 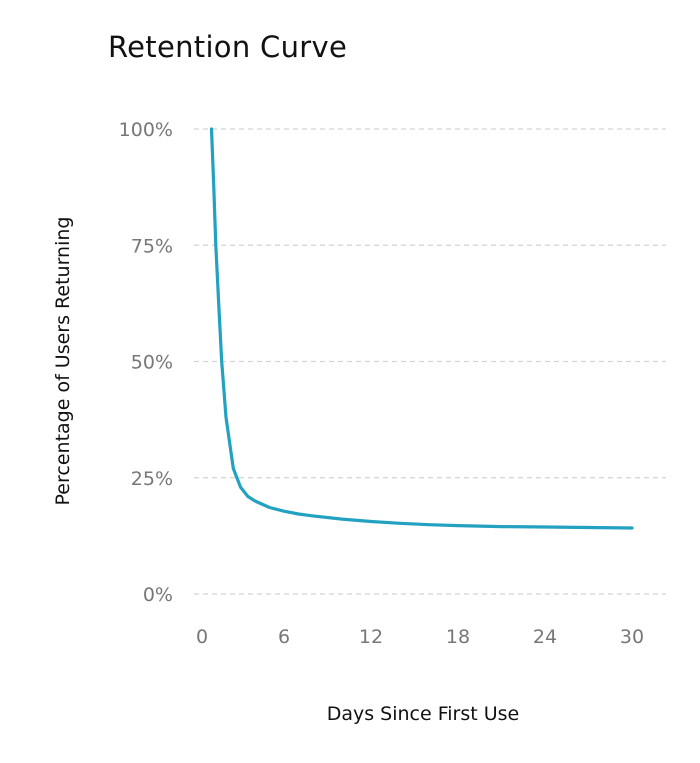 What do you see at coordinates (202, 637) in the screenshot?
I see `x-tick-label: 0` at bounding box center [202, 637].